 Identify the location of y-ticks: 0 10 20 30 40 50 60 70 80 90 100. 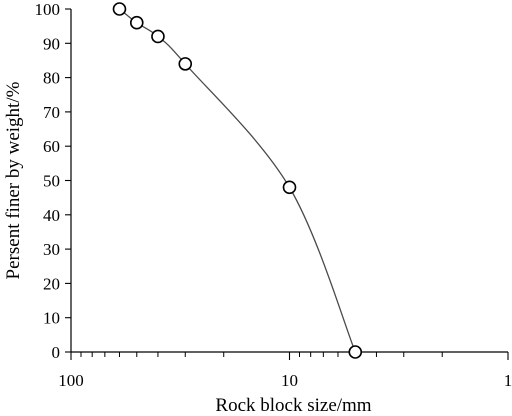
(53, 181).